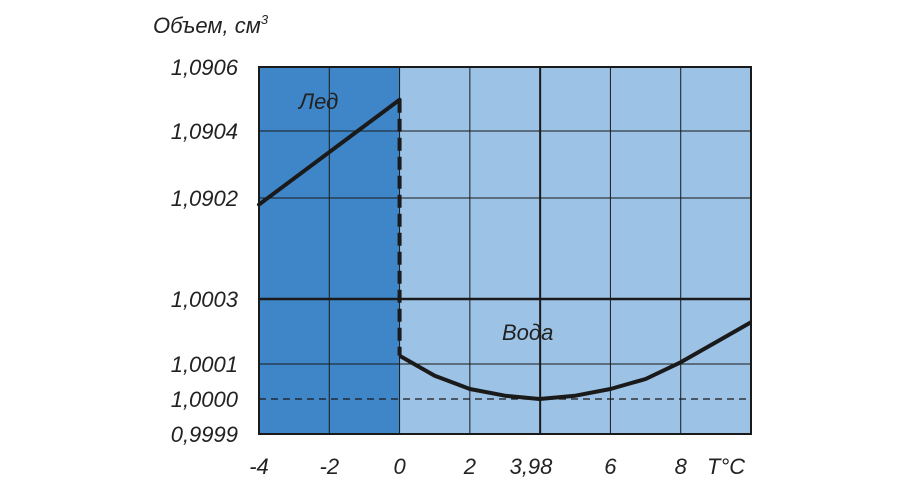 Image resolution: width=912 pixels, height=486 pixels. What do you see at coordinates (610, 466) in the screenshot?
I see `x-tick-label: 6` at bounding box center [610, 466].